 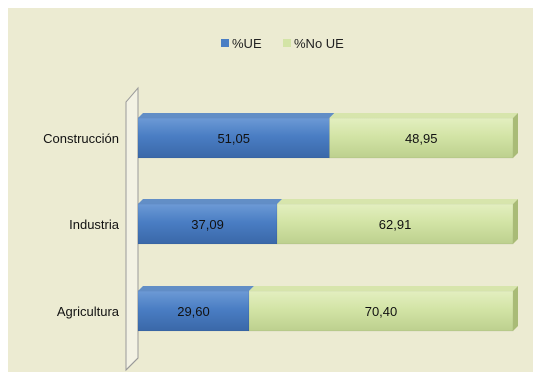 I want to click on data-label: 62,91, so click(x=395, y=224).